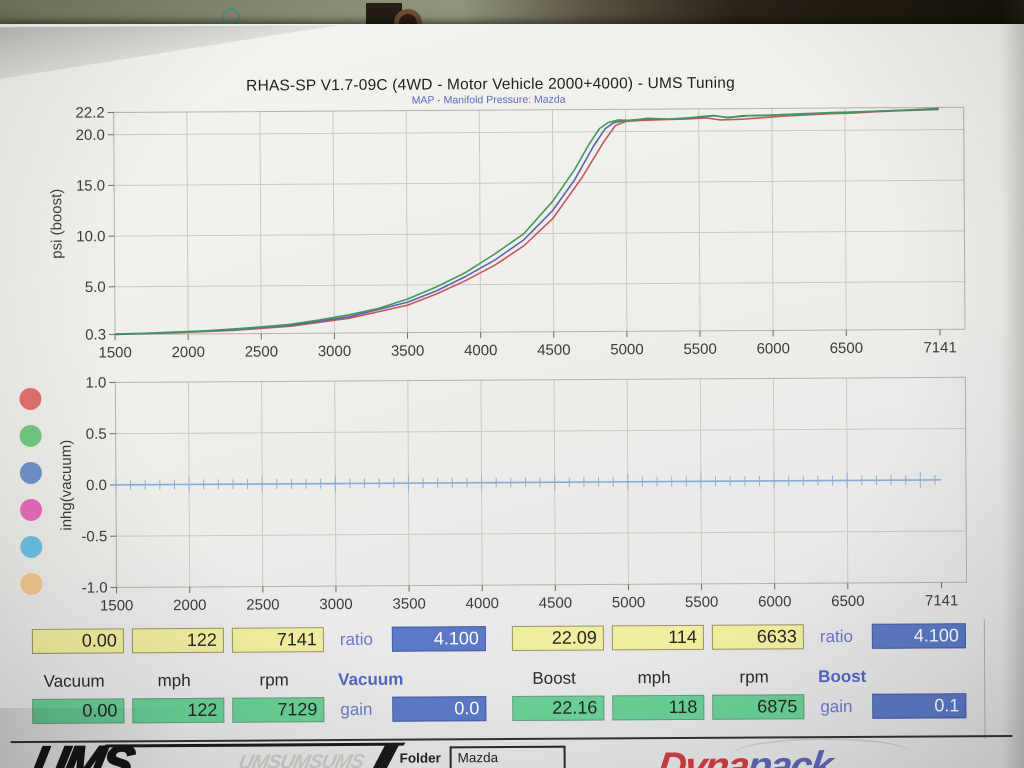 The height and width of the screenshot is (768, 1024). What do you see at coordinates (702, 756) in the screenshot?
I see `dynapack-logo-red: Dyna` at bounding box center [702, 756].